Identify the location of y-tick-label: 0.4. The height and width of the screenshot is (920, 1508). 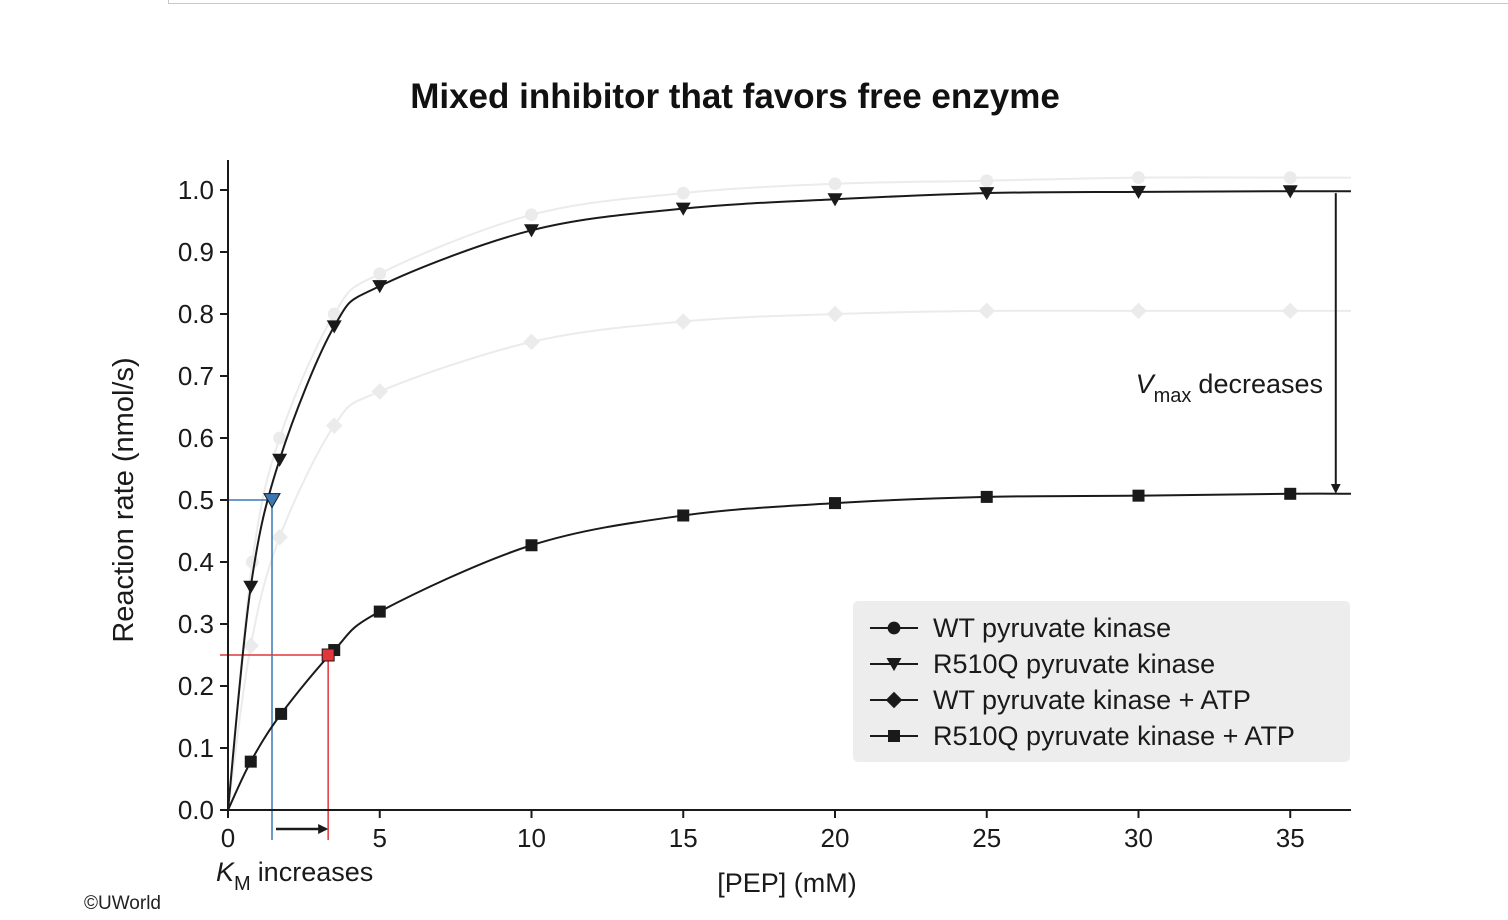
(196, 562).